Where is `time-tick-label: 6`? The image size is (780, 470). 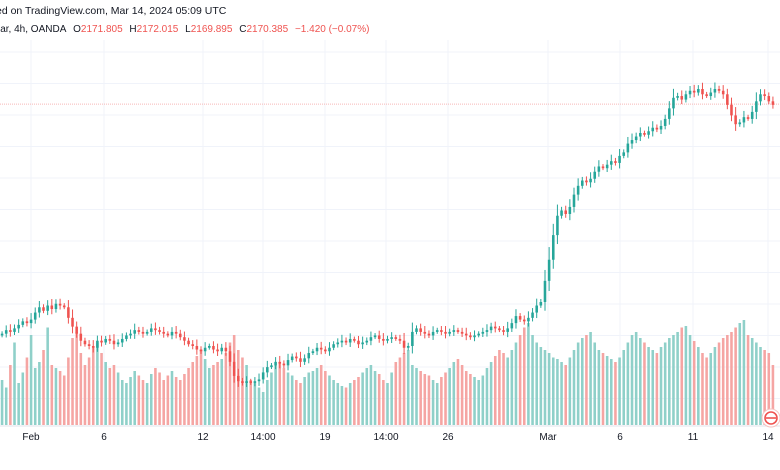 time-tick-label: 6 is located at coordinates (620, 437).